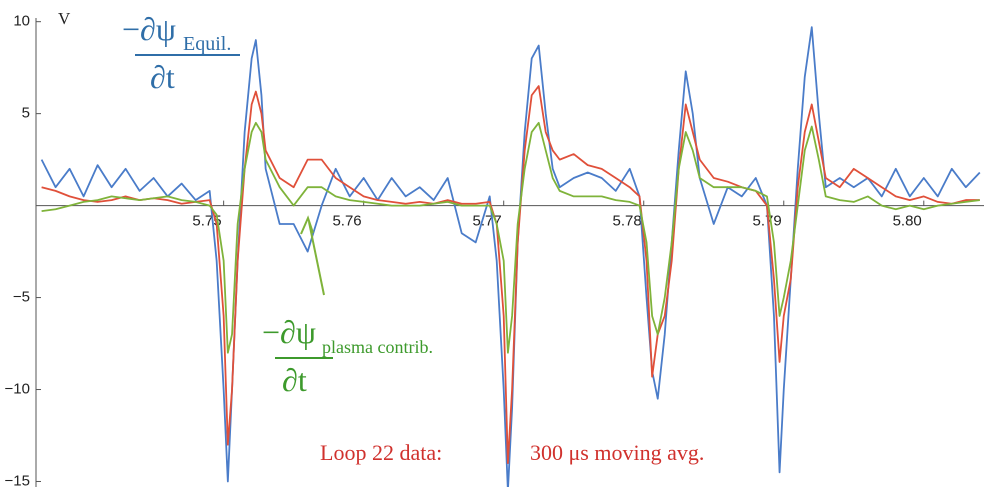  I want to click on annotation-text: 300 μs moving avg., so click(617, 452).